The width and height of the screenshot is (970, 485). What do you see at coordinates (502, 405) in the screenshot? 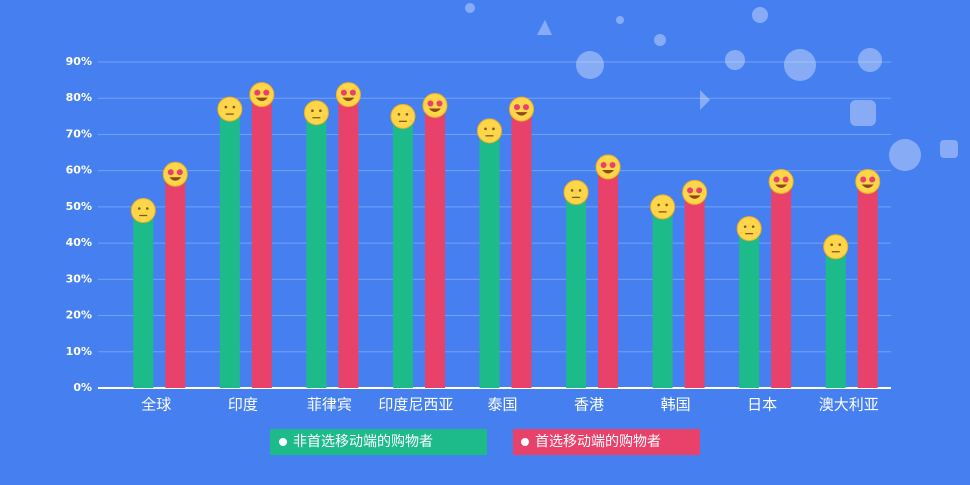
I see `x-tick-label: 泰国` at bounding box center [502, 405].